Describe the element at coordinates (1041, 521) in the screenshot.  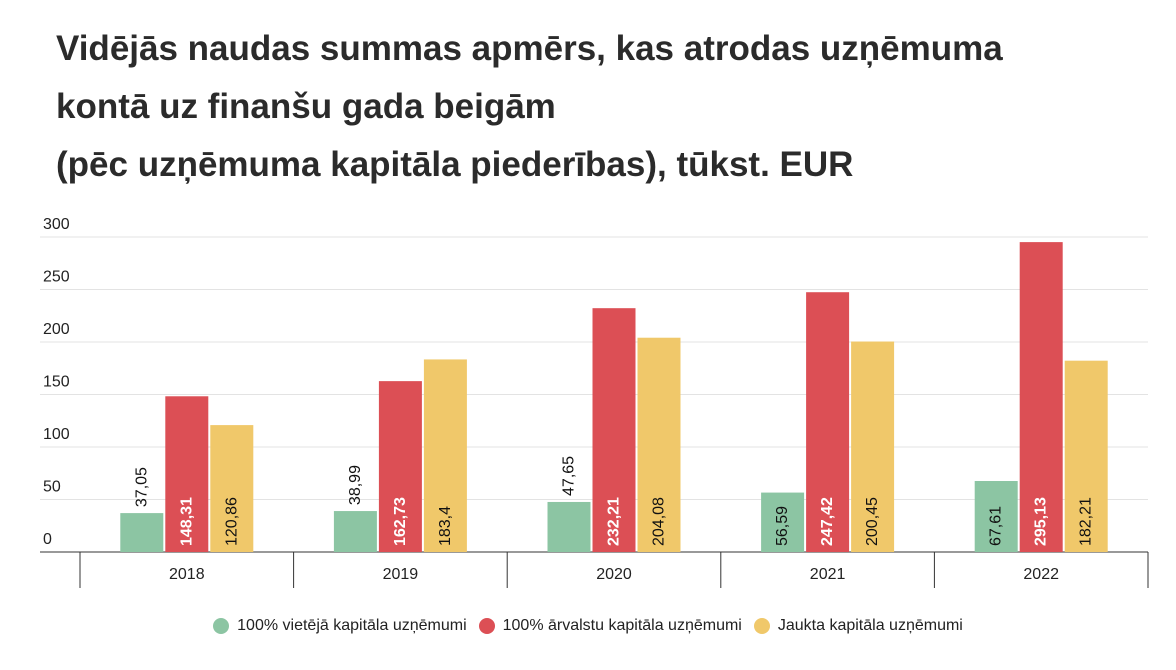
I see `data-label: 295,13` at that location.